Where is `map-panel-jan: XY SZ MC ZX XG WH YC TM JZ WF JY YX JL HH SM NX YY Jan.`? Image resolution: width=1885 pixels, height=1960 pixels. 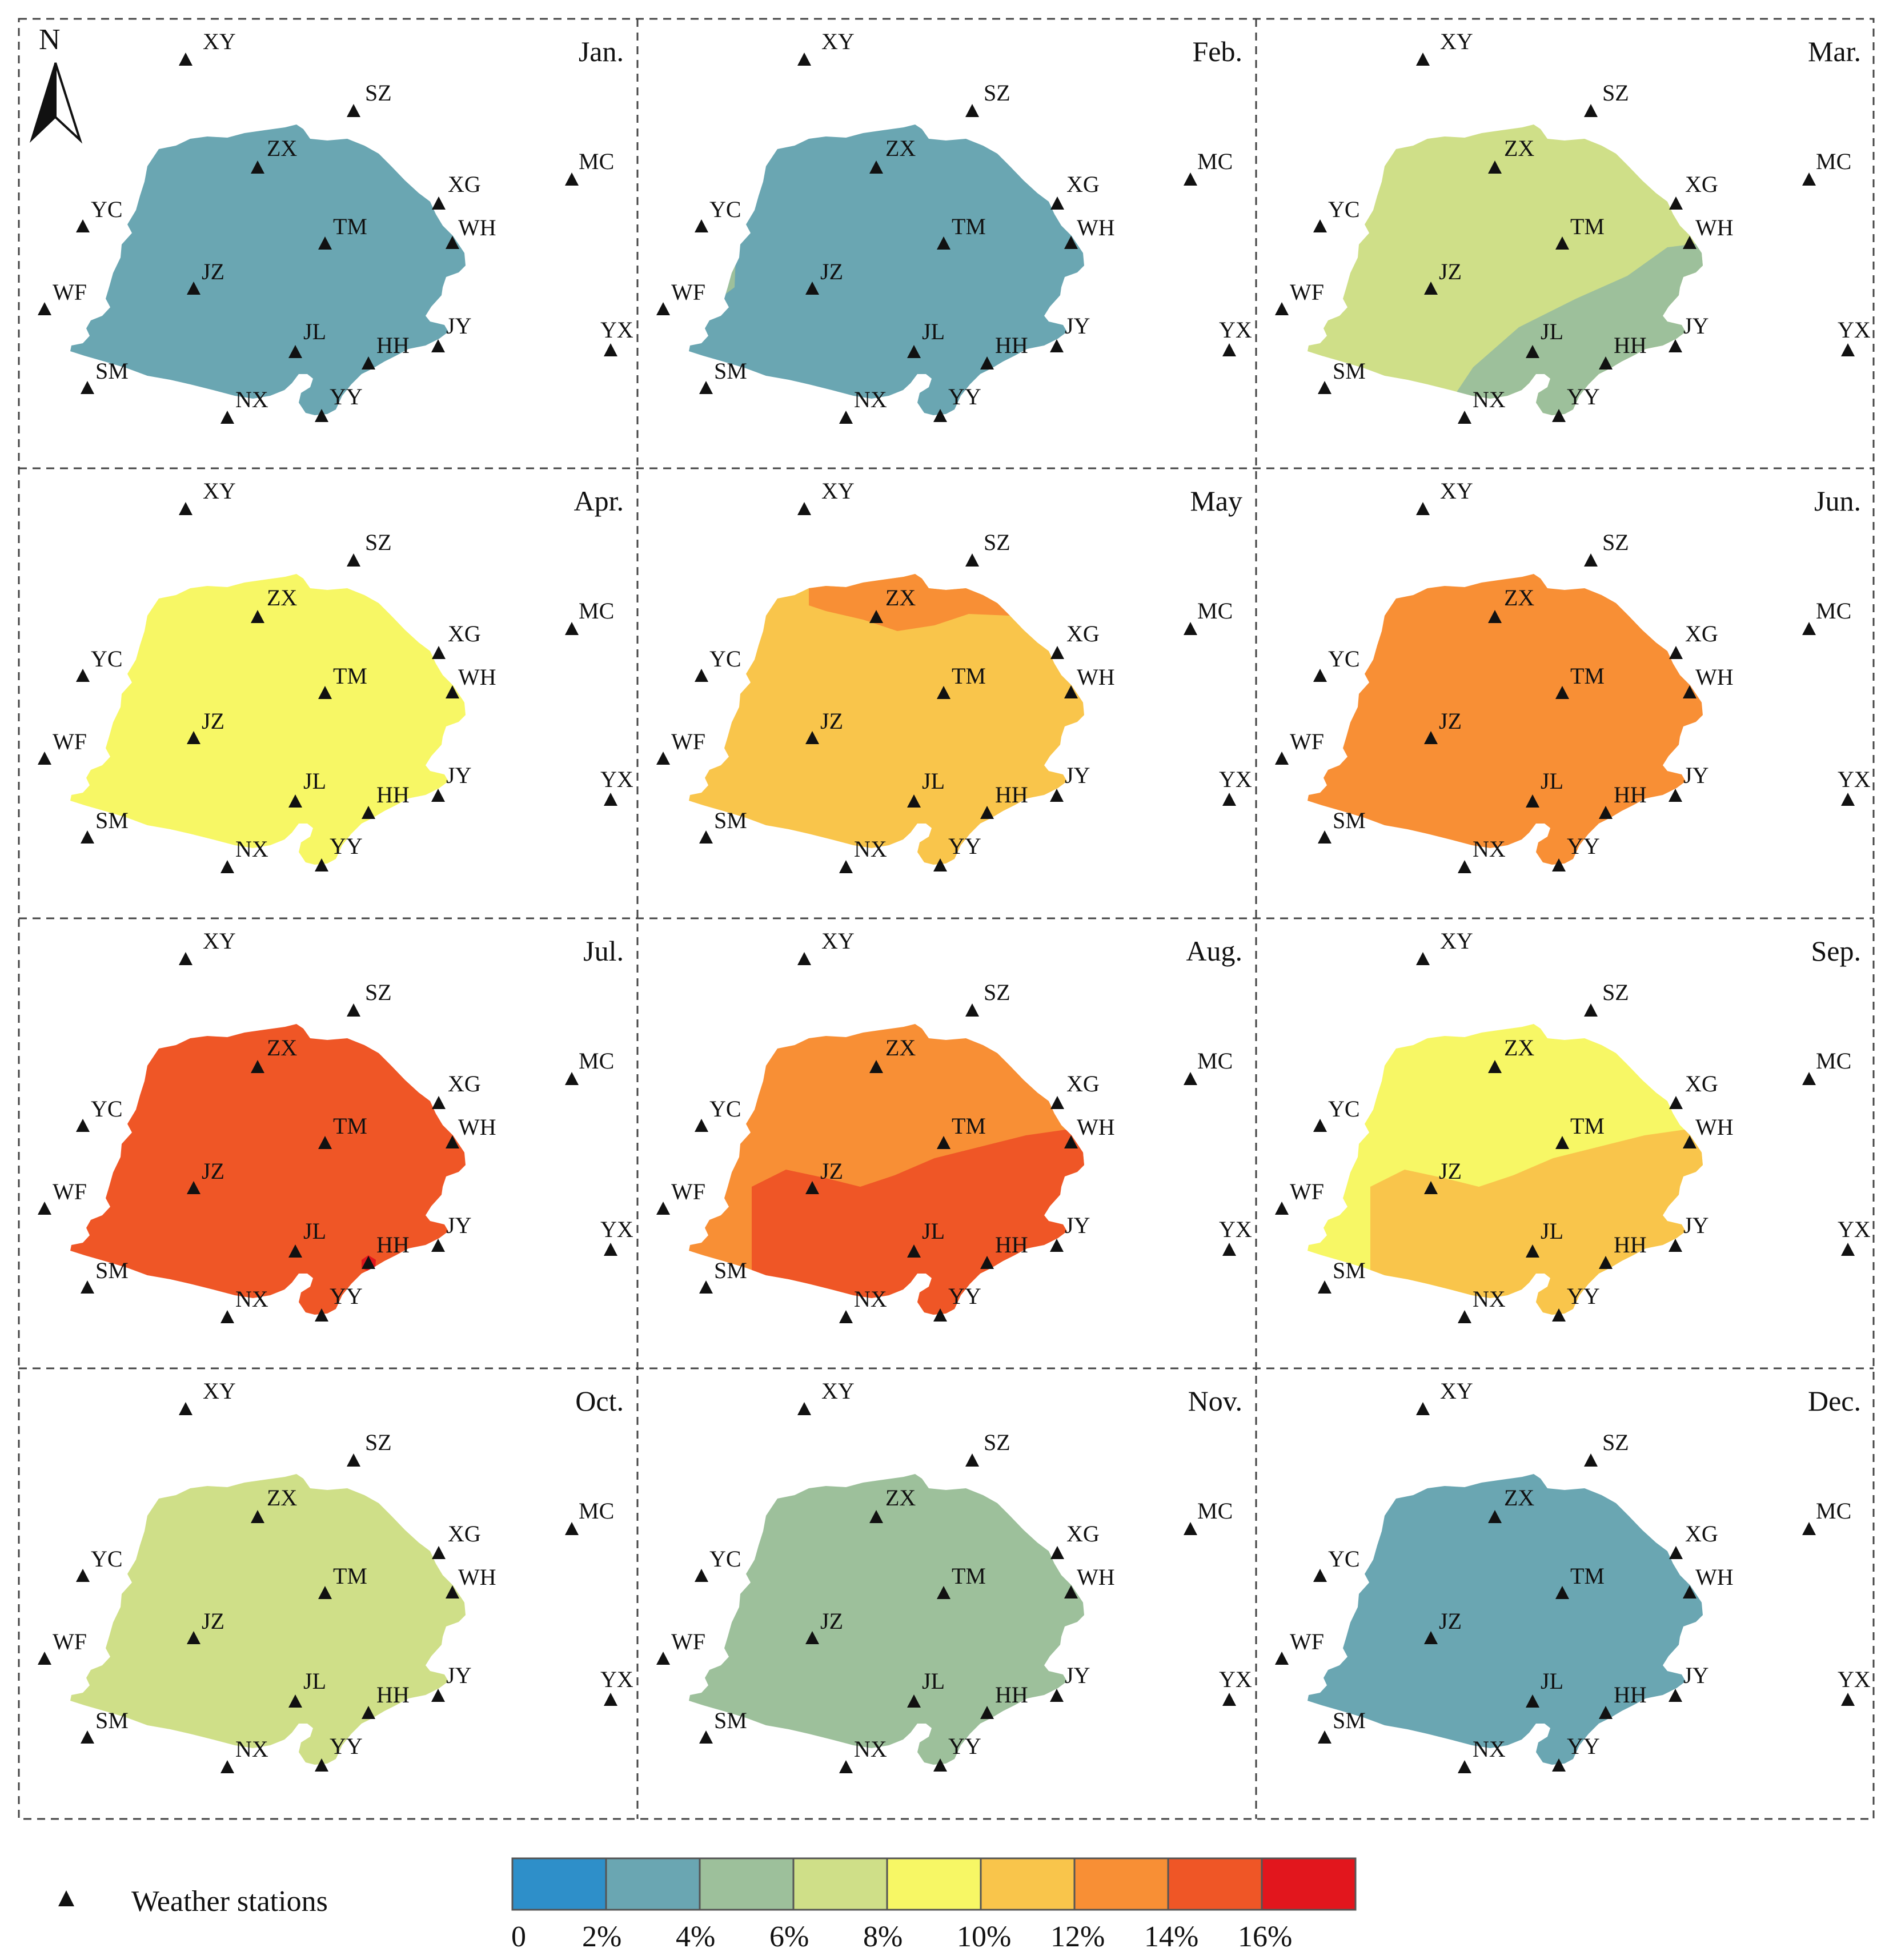 map-panel-jan: XY SZ MC ZX XG WH YC TM JZ WF JY YX JL HH SM NX YY Jan. is located at coordinates (328, 244).